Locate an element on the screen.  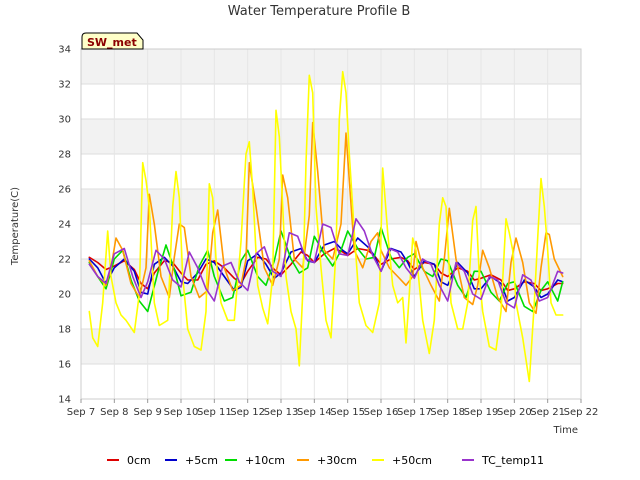
x-tick-label: Sep 7 is located at coordinates (81, 412).